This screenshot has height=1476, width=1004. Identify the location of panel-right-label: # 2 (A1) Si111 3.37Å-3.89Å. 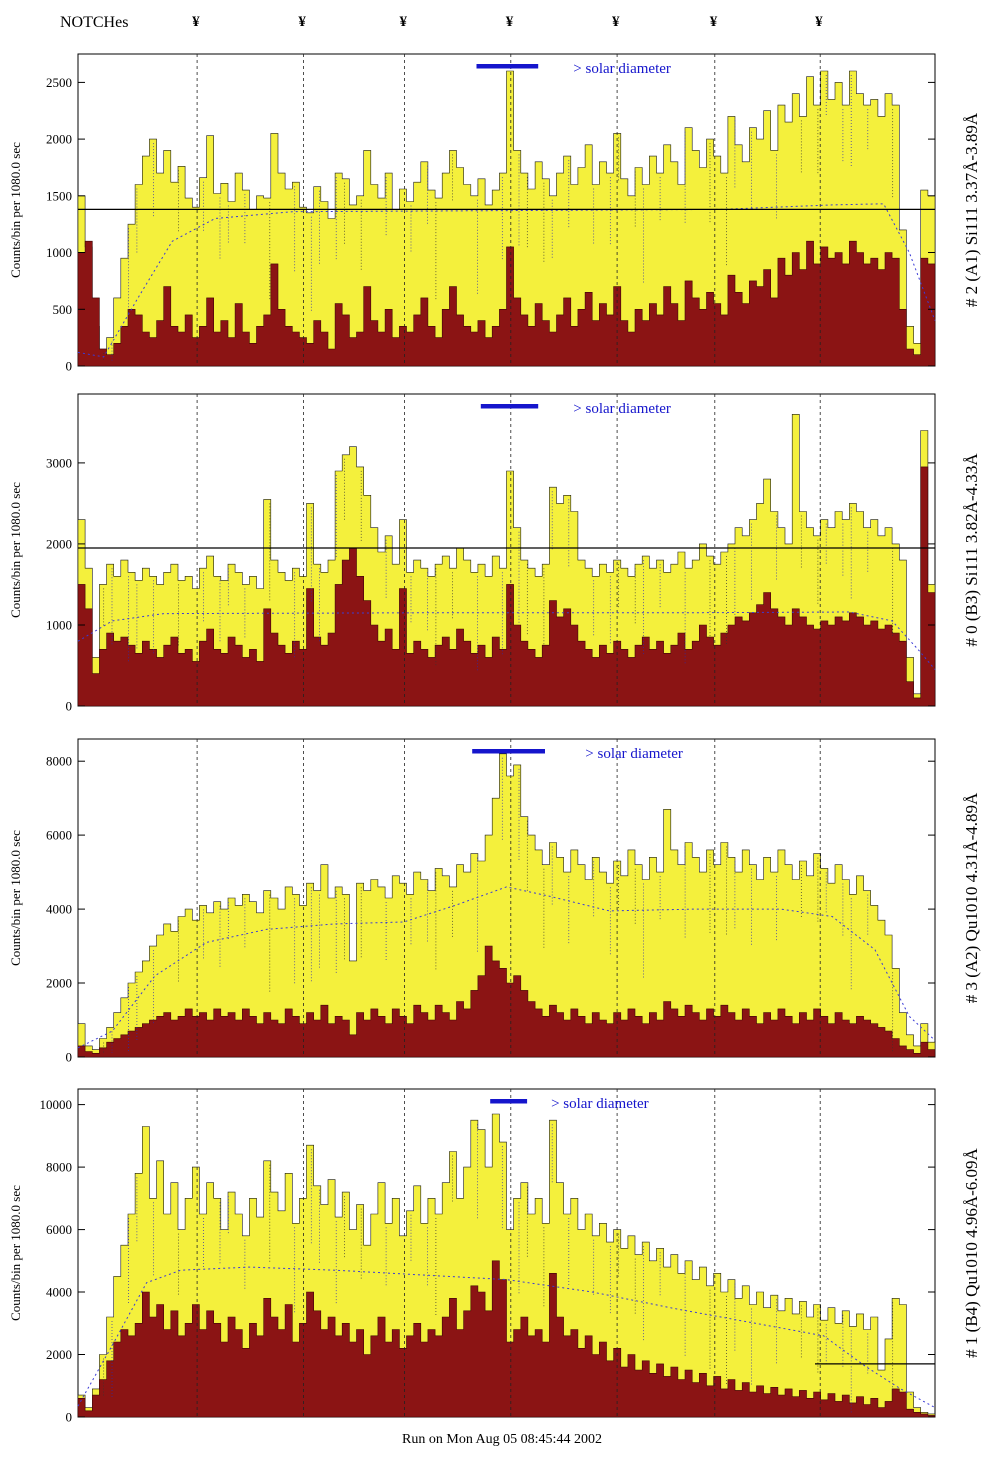
(971, 210).